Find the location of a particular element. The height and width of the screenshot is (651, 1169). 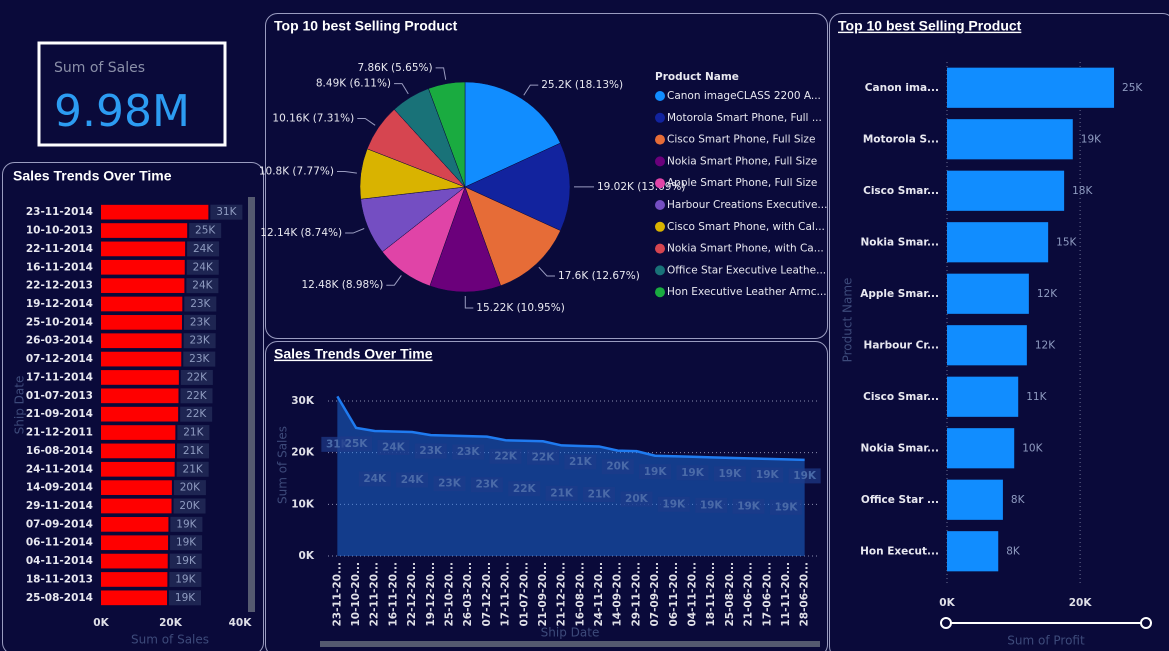

data-label: 25.2K (18.13%) is located at coordinates (582, 85).